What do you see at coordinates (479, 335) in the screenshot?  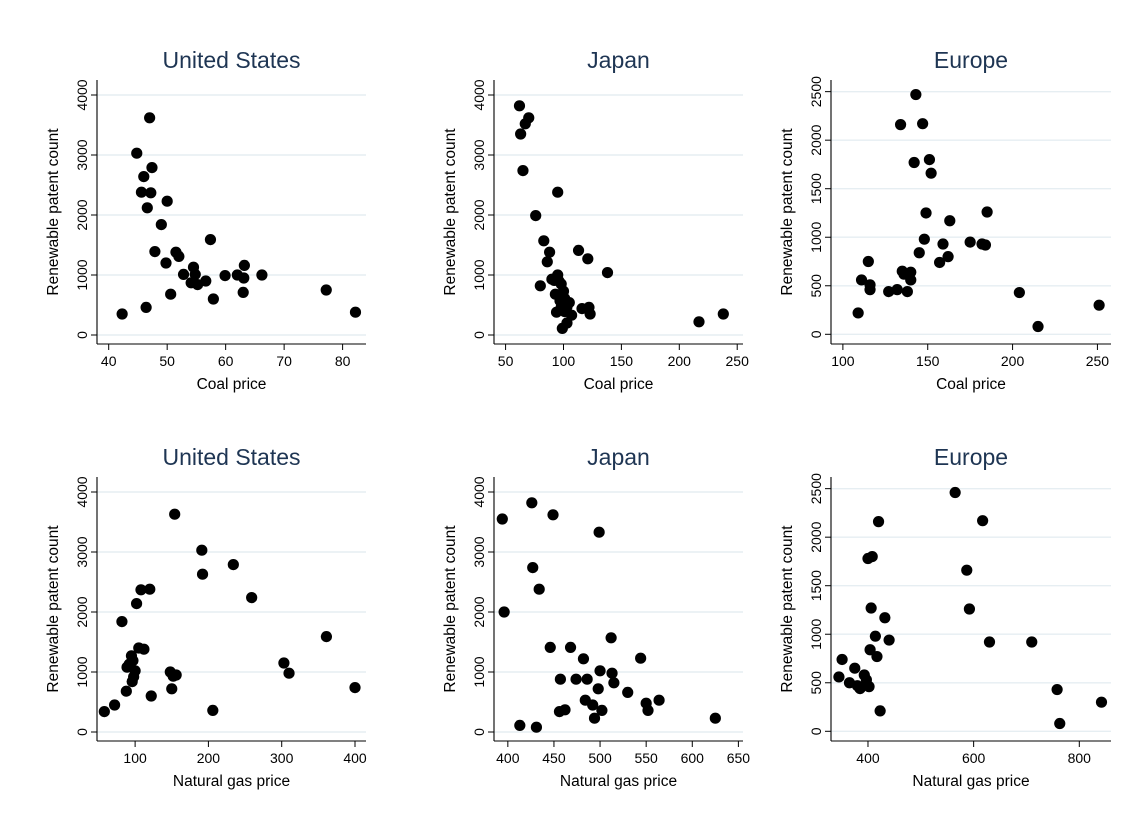 I see `chart-1-ytick-label-0: 0` at bounding box center [479, 335].